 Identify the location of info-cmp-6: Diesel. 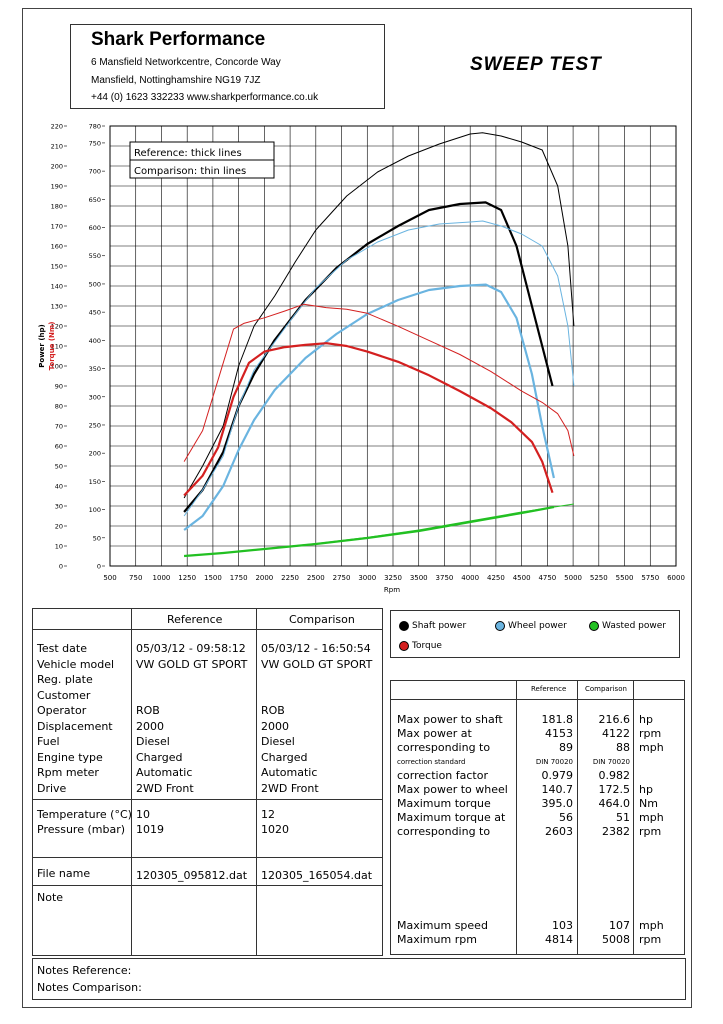
(278, 741).